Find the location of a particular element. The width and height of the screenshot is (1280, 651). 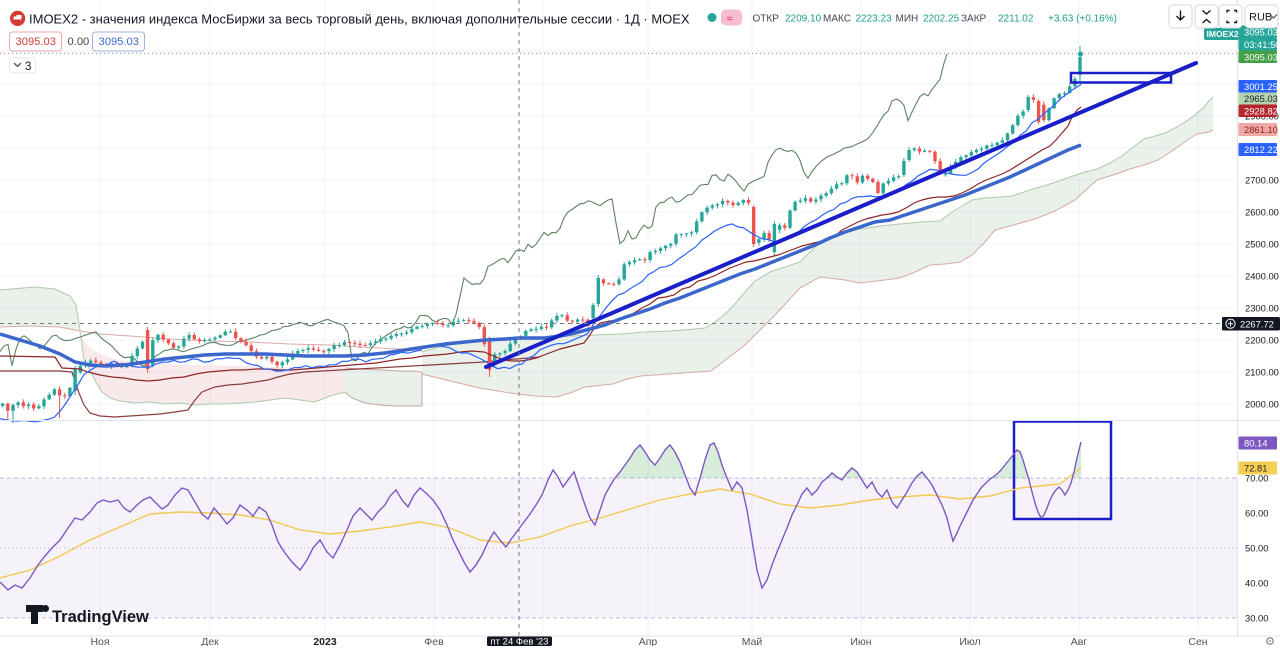

svg-text: +3.63 (+0.16%) is located at coordinates (1082, 18).